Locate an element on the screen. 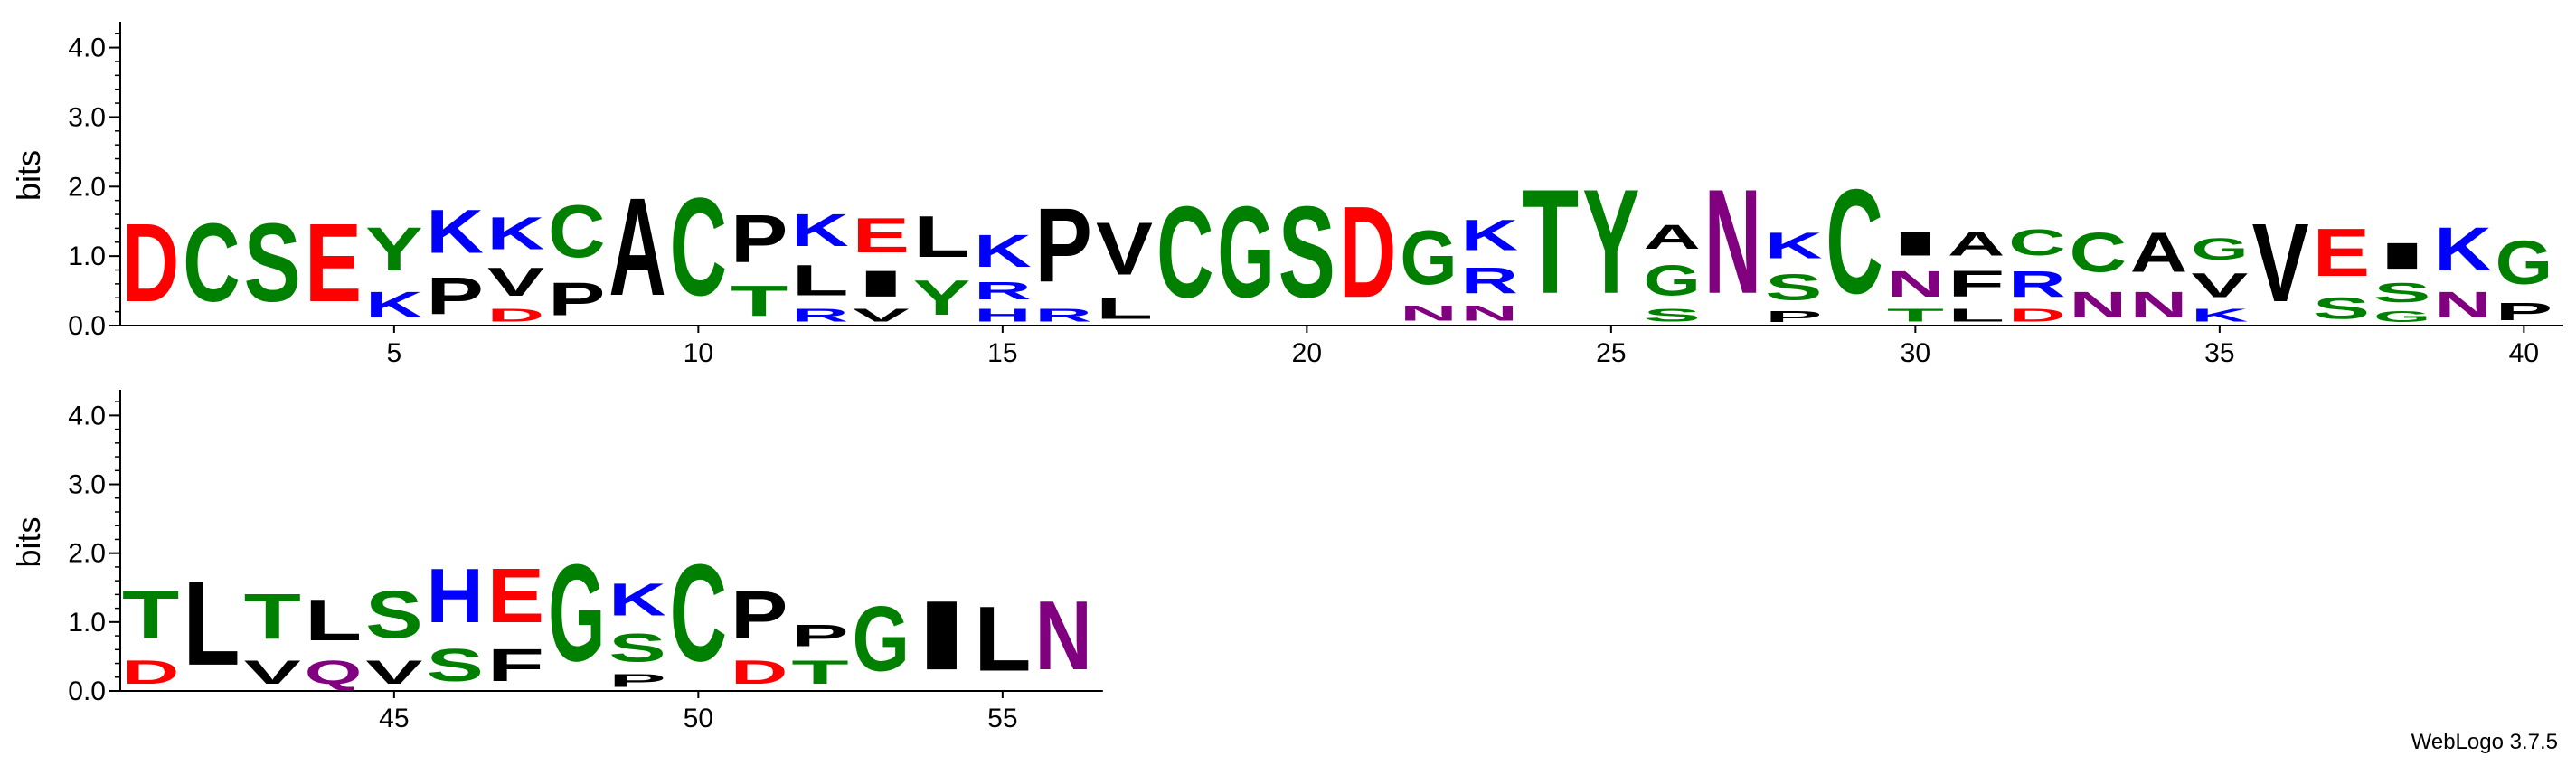 This screenshot has width=2576, height=766. logo-letter-N-pos22: N is located at coordinates (1428, 313).